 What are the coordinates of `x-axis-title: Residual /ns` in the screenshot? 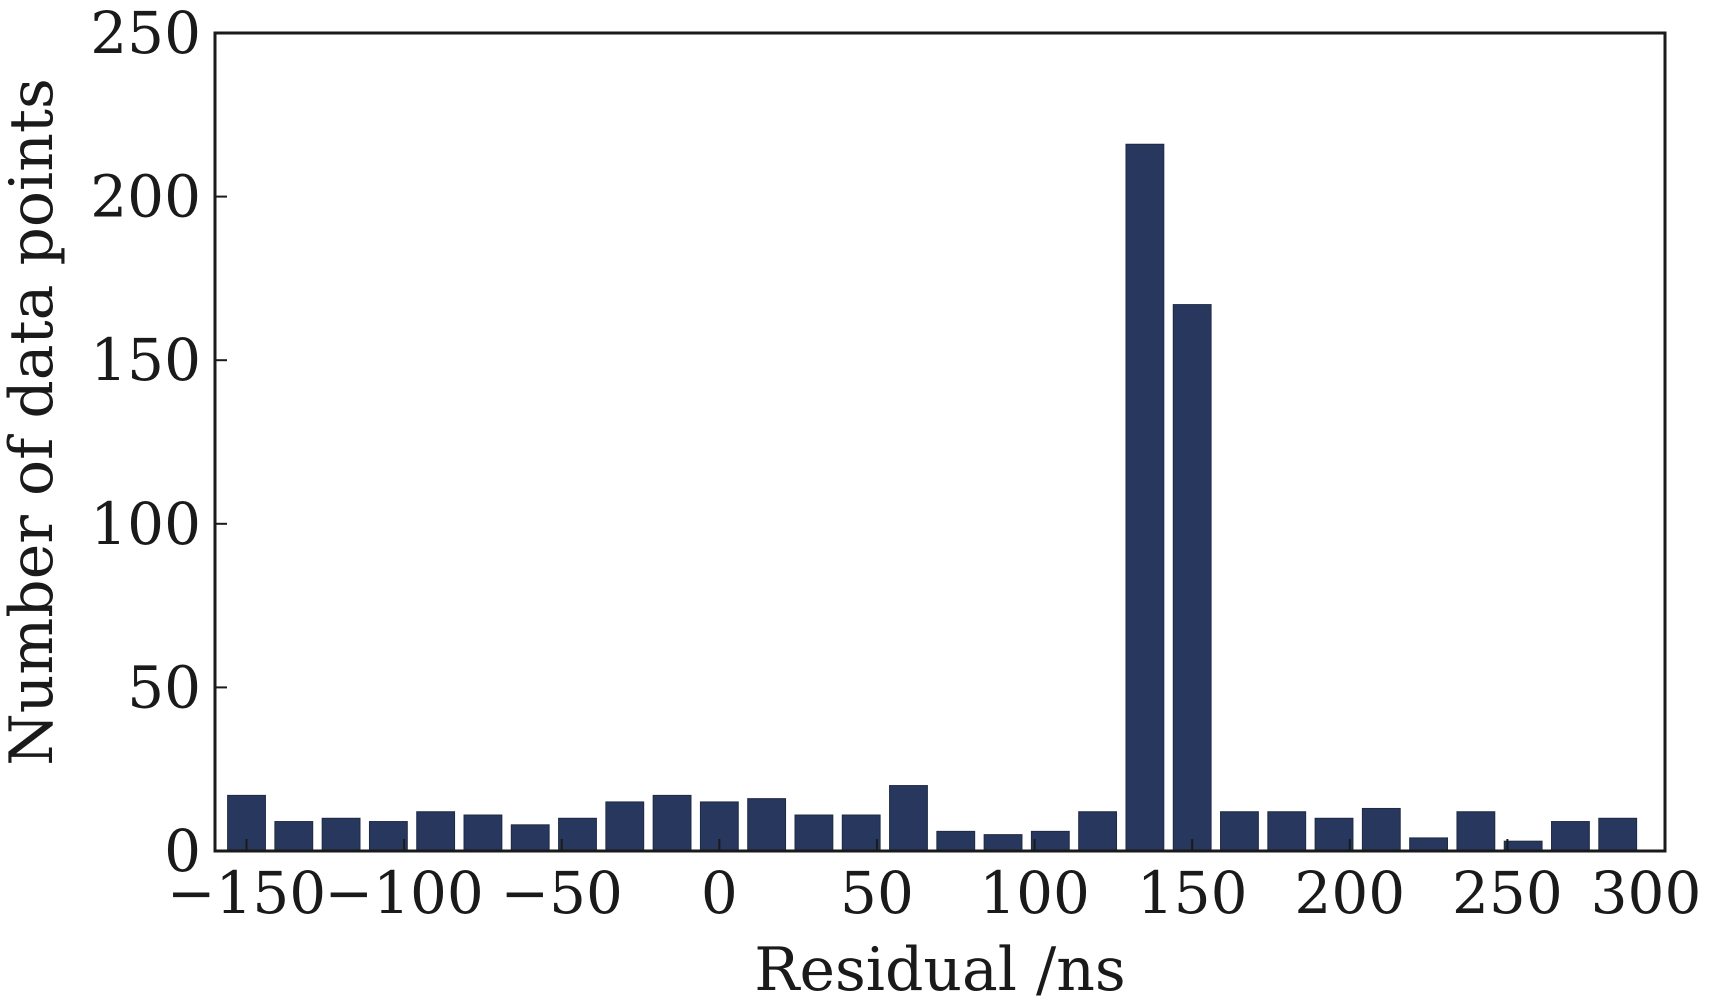 It's located at (939, 968).